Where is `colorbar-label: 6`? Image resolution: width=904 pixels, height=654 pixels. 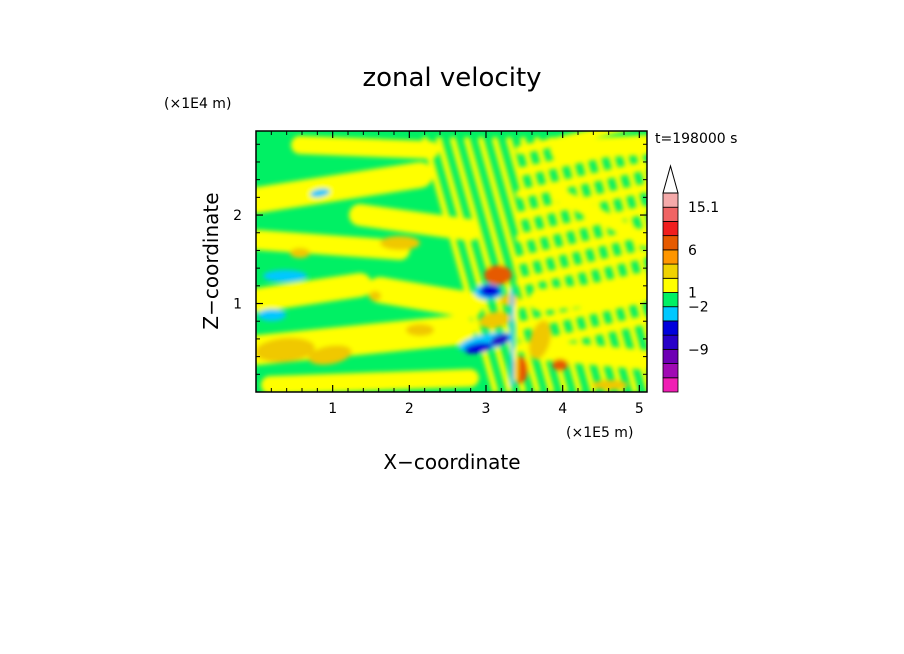 colorbar-label: 6 is located at coordinates (692, 251).